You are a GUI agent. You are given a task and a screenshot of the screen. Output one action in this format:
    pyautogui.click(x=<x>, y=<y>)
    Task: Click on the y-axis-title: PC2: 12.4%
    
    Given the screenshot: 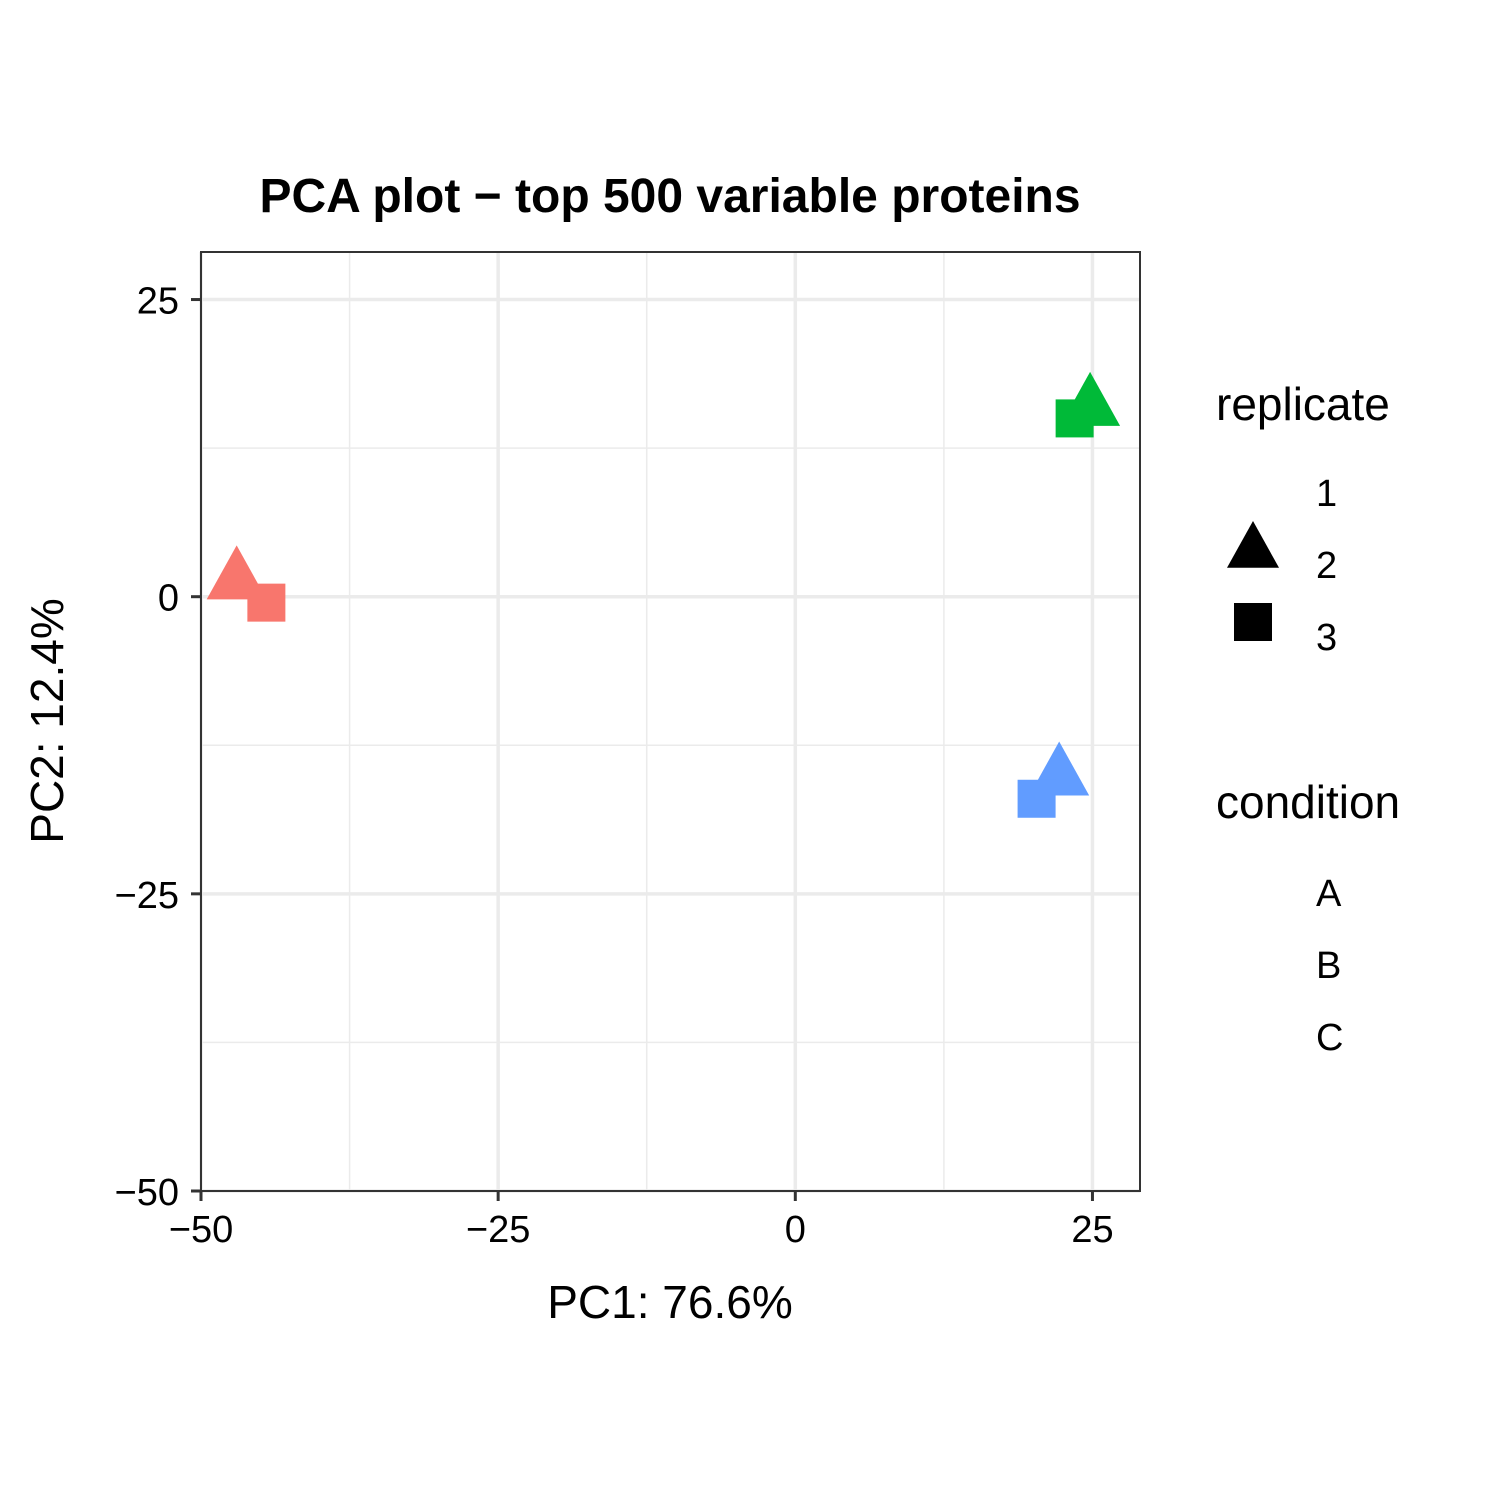 What is the action you would take?
    pyautogui.click(x=47, y=720)
    